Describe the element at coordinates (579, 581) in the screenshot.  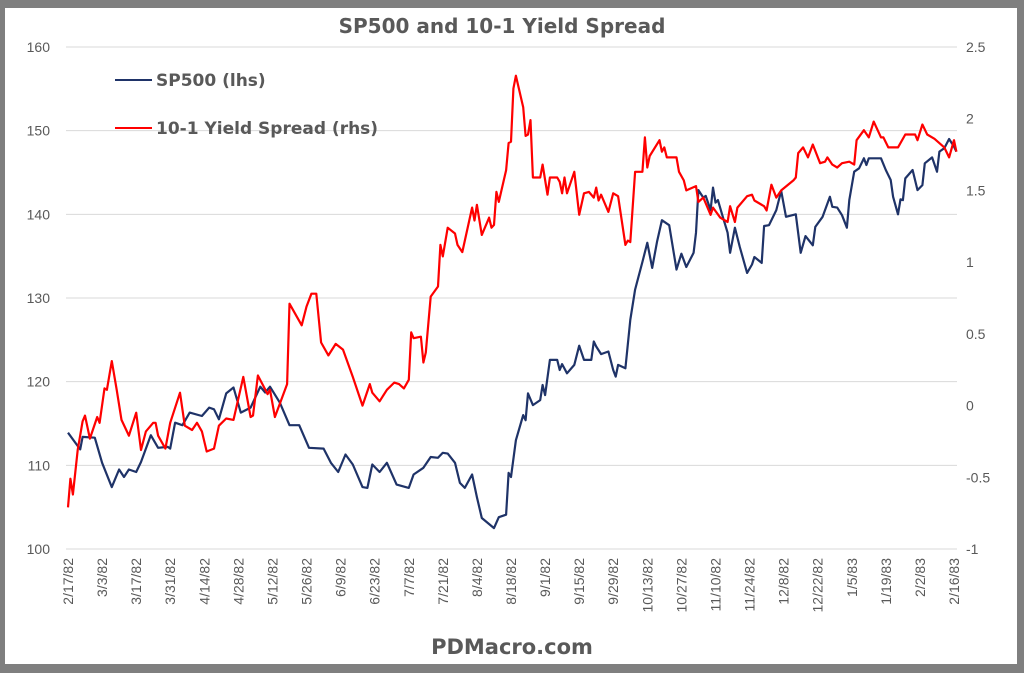
I see `x-tick-label: 9/15/82` at that location.